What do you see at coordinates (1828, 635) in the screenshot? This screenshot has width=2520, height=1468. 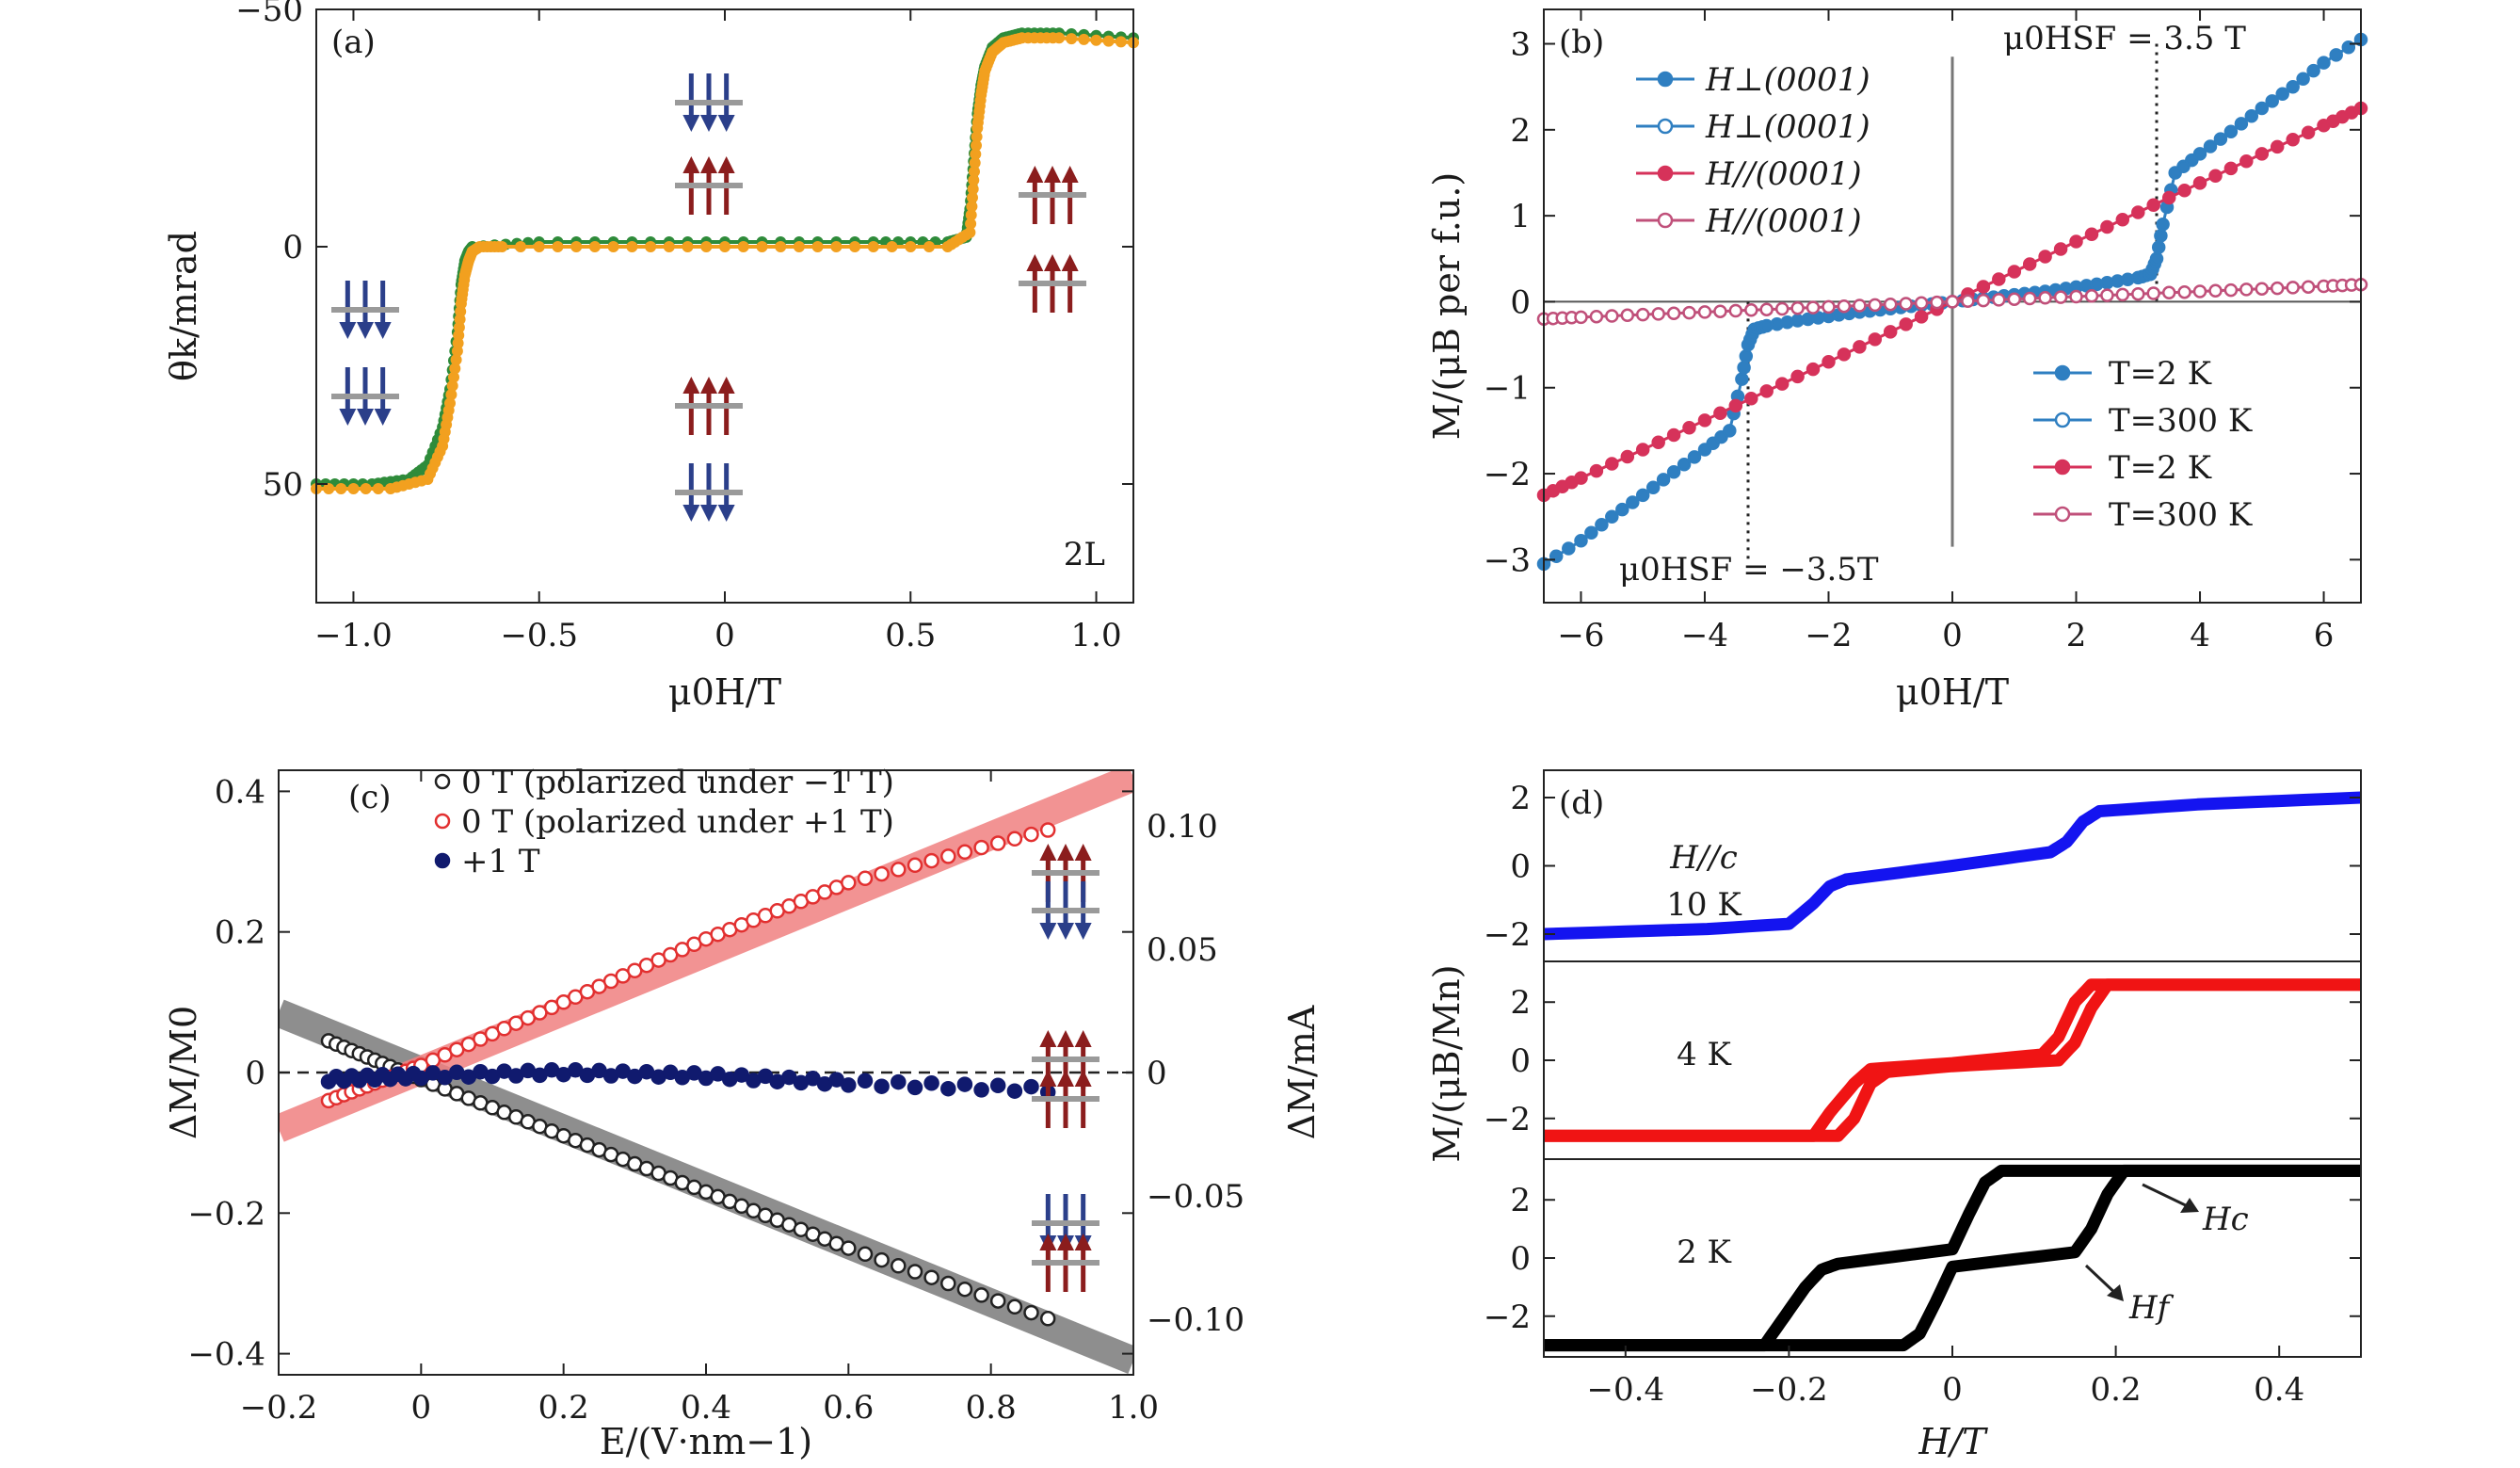 I see `x-tick-label: −2` at bounding box center [1828, 635].